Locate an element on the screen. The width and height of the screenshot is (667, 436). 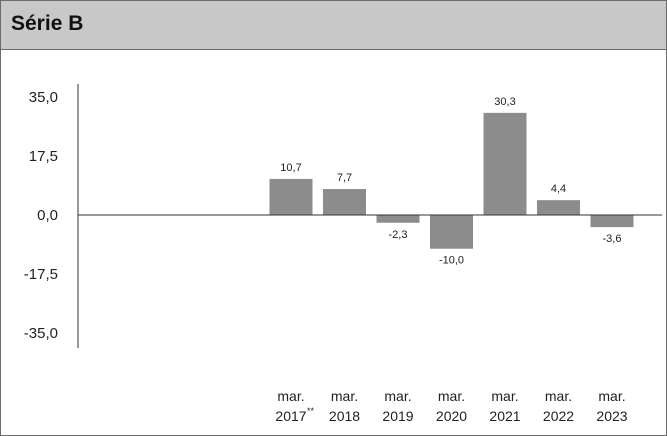
x-tick-label: 2017 is located at coordinates (290, 416).